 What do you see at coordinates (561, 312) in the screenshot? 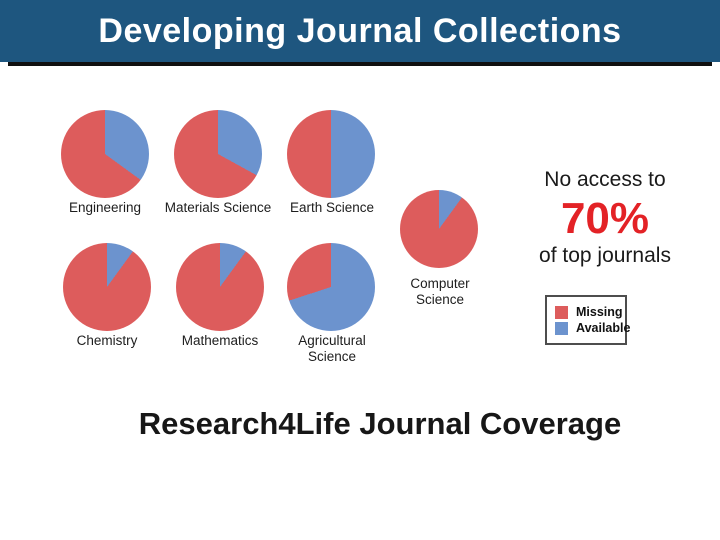
I see `missing-color-swatch` at bounding box center [561, 312].